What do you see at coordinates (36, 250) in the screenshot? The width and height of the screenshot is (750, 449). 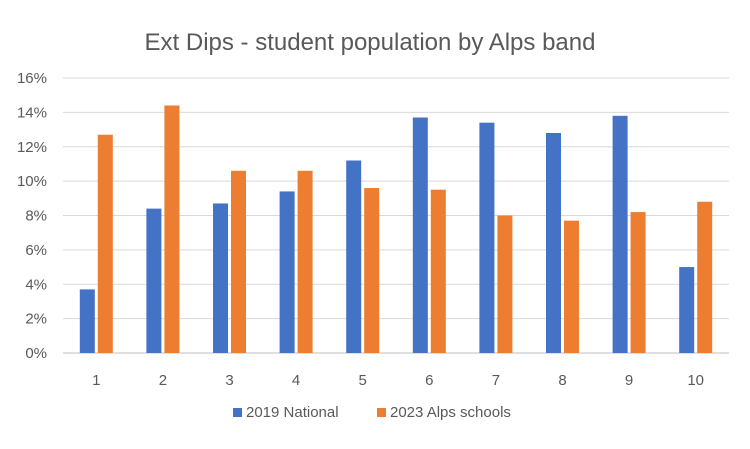 I see `y-tick-label: 6%` at bounding box center [36, 250].